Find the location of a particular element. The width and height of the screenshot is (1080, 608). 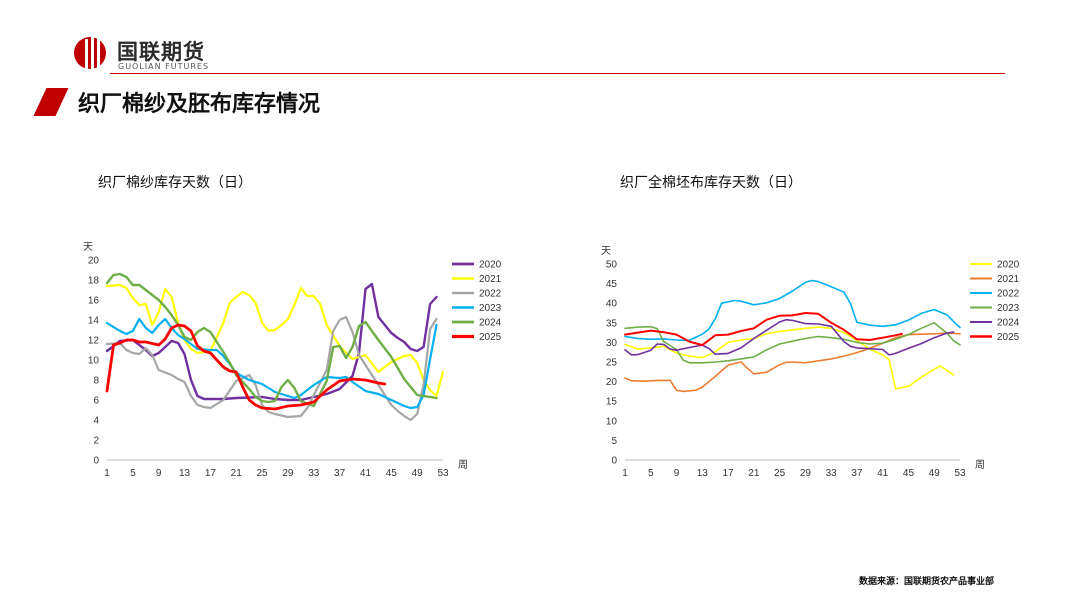

fabric-y-tick-label: 20 is located at coordinates (612, 382).